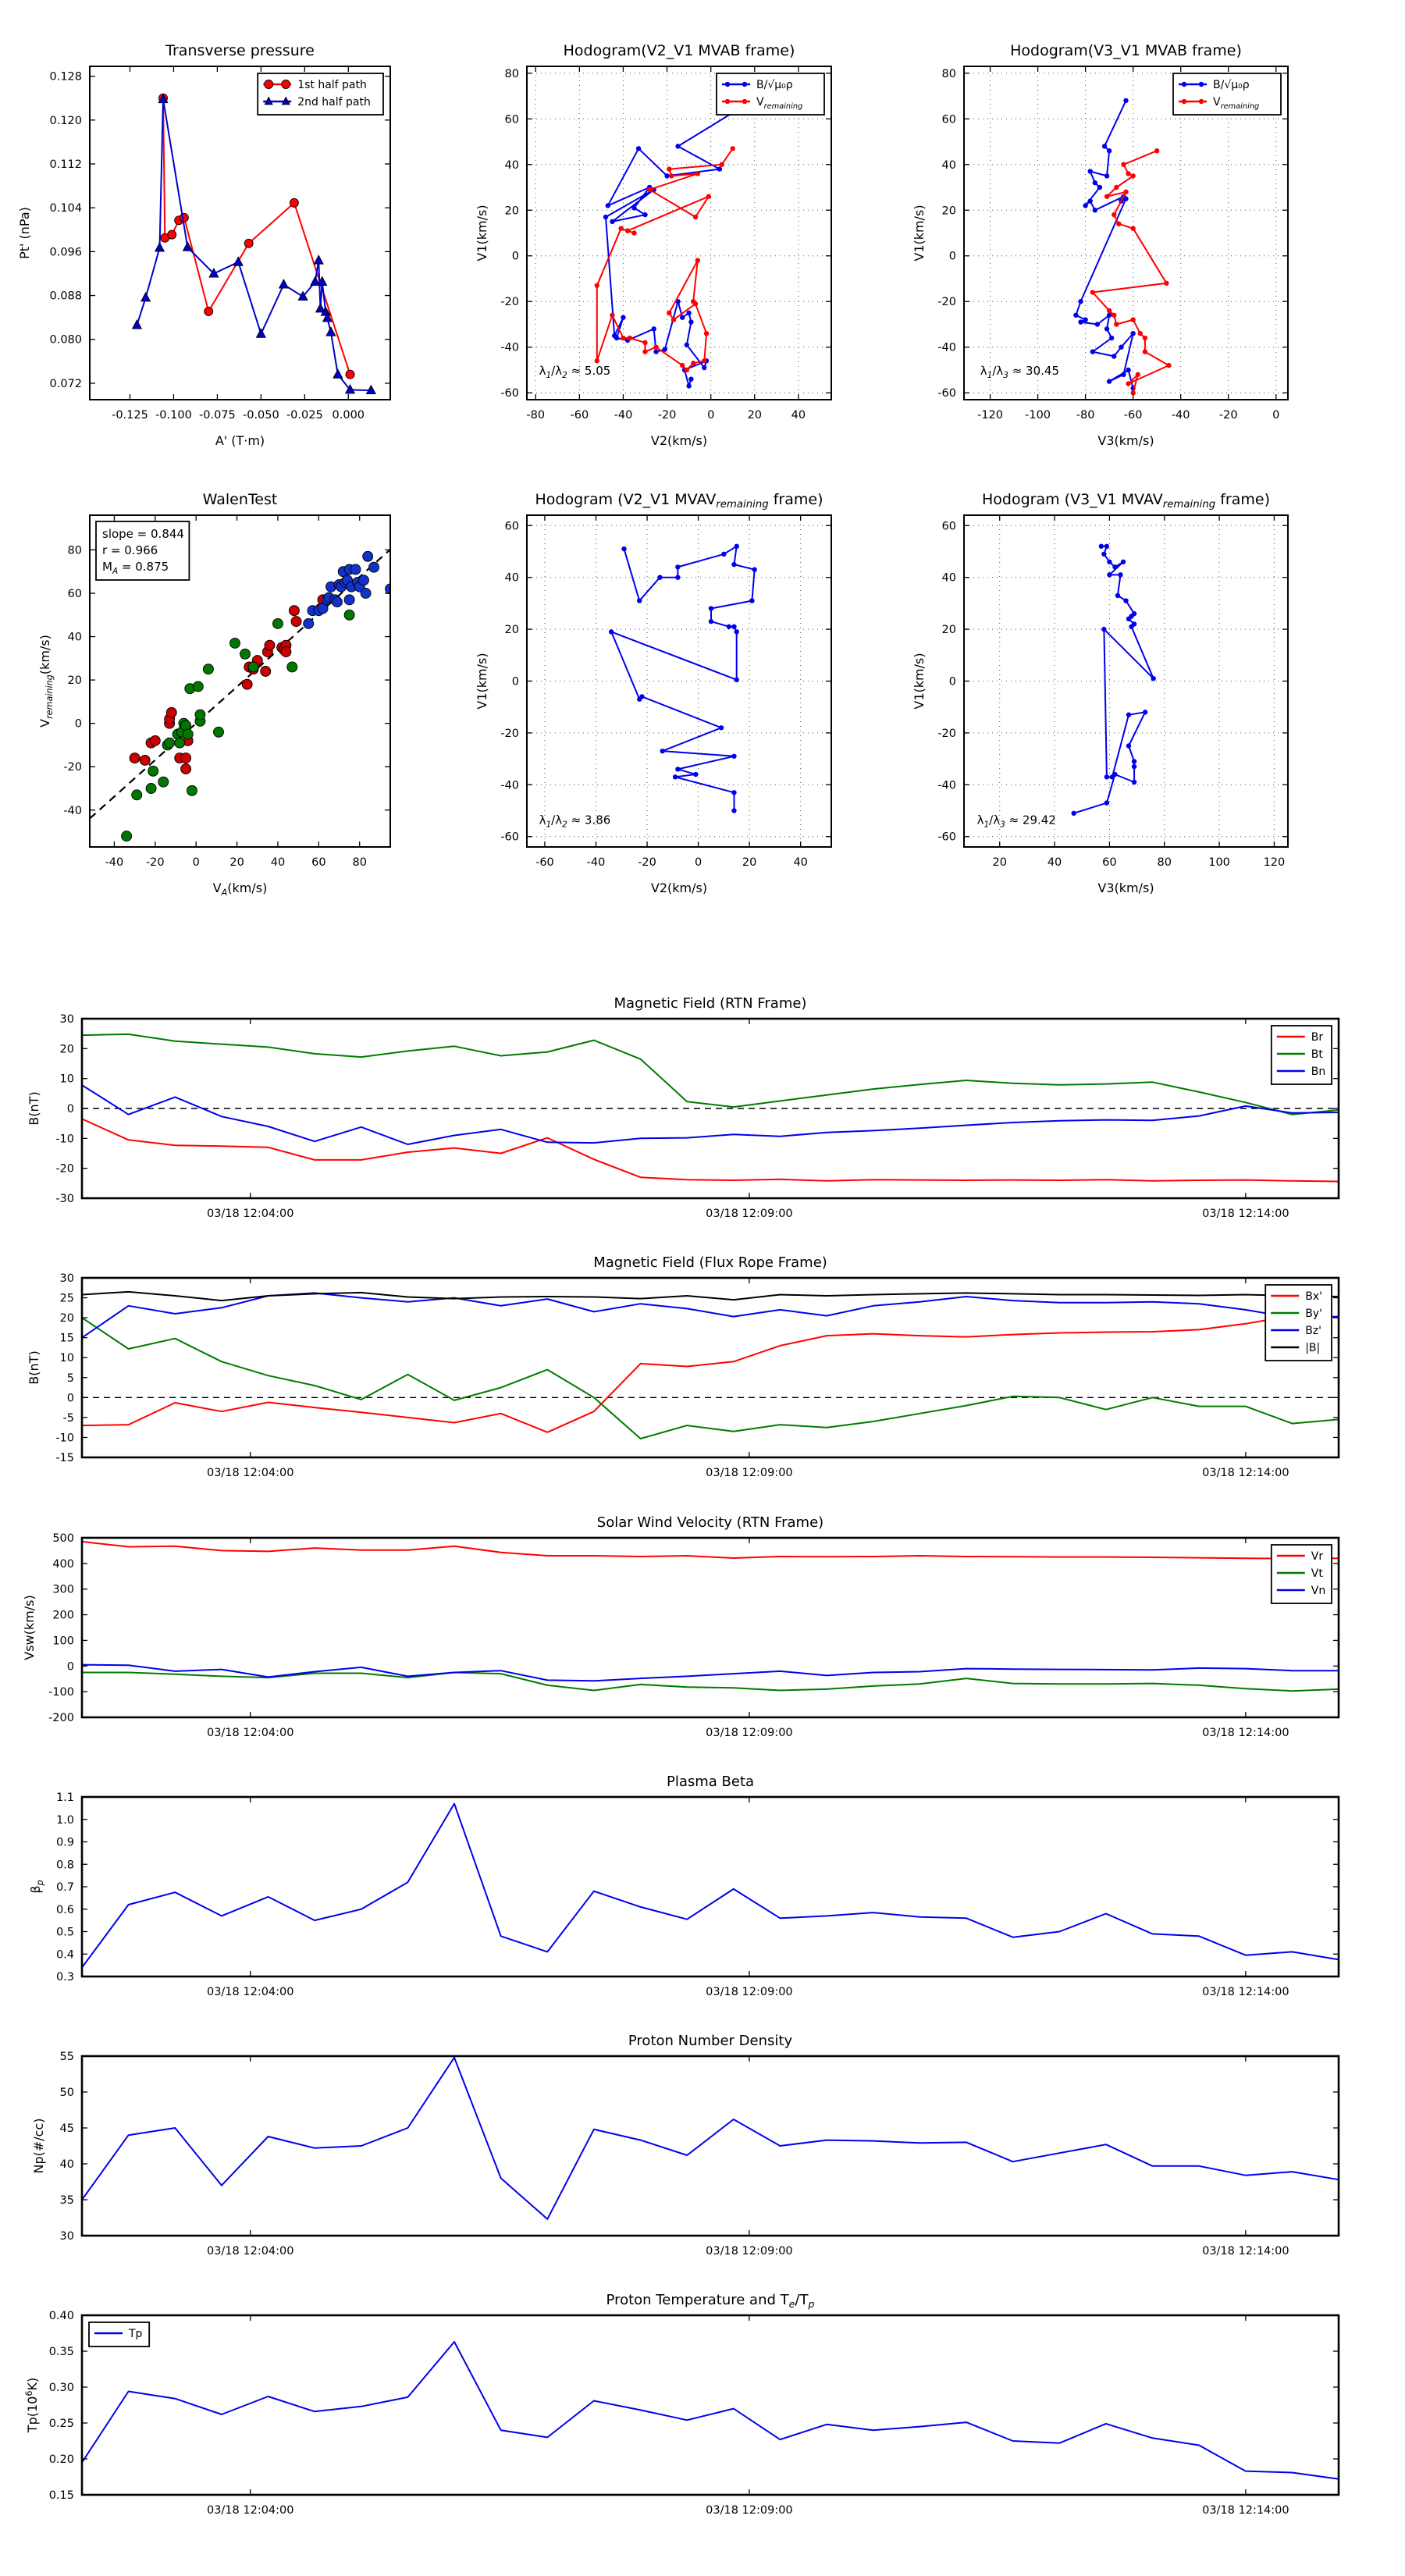 The height and width of the screenshot is (2576, 1405). Describe the element at coordinates (710, 1296) in the screenshot. I see `series--b-` at that location.